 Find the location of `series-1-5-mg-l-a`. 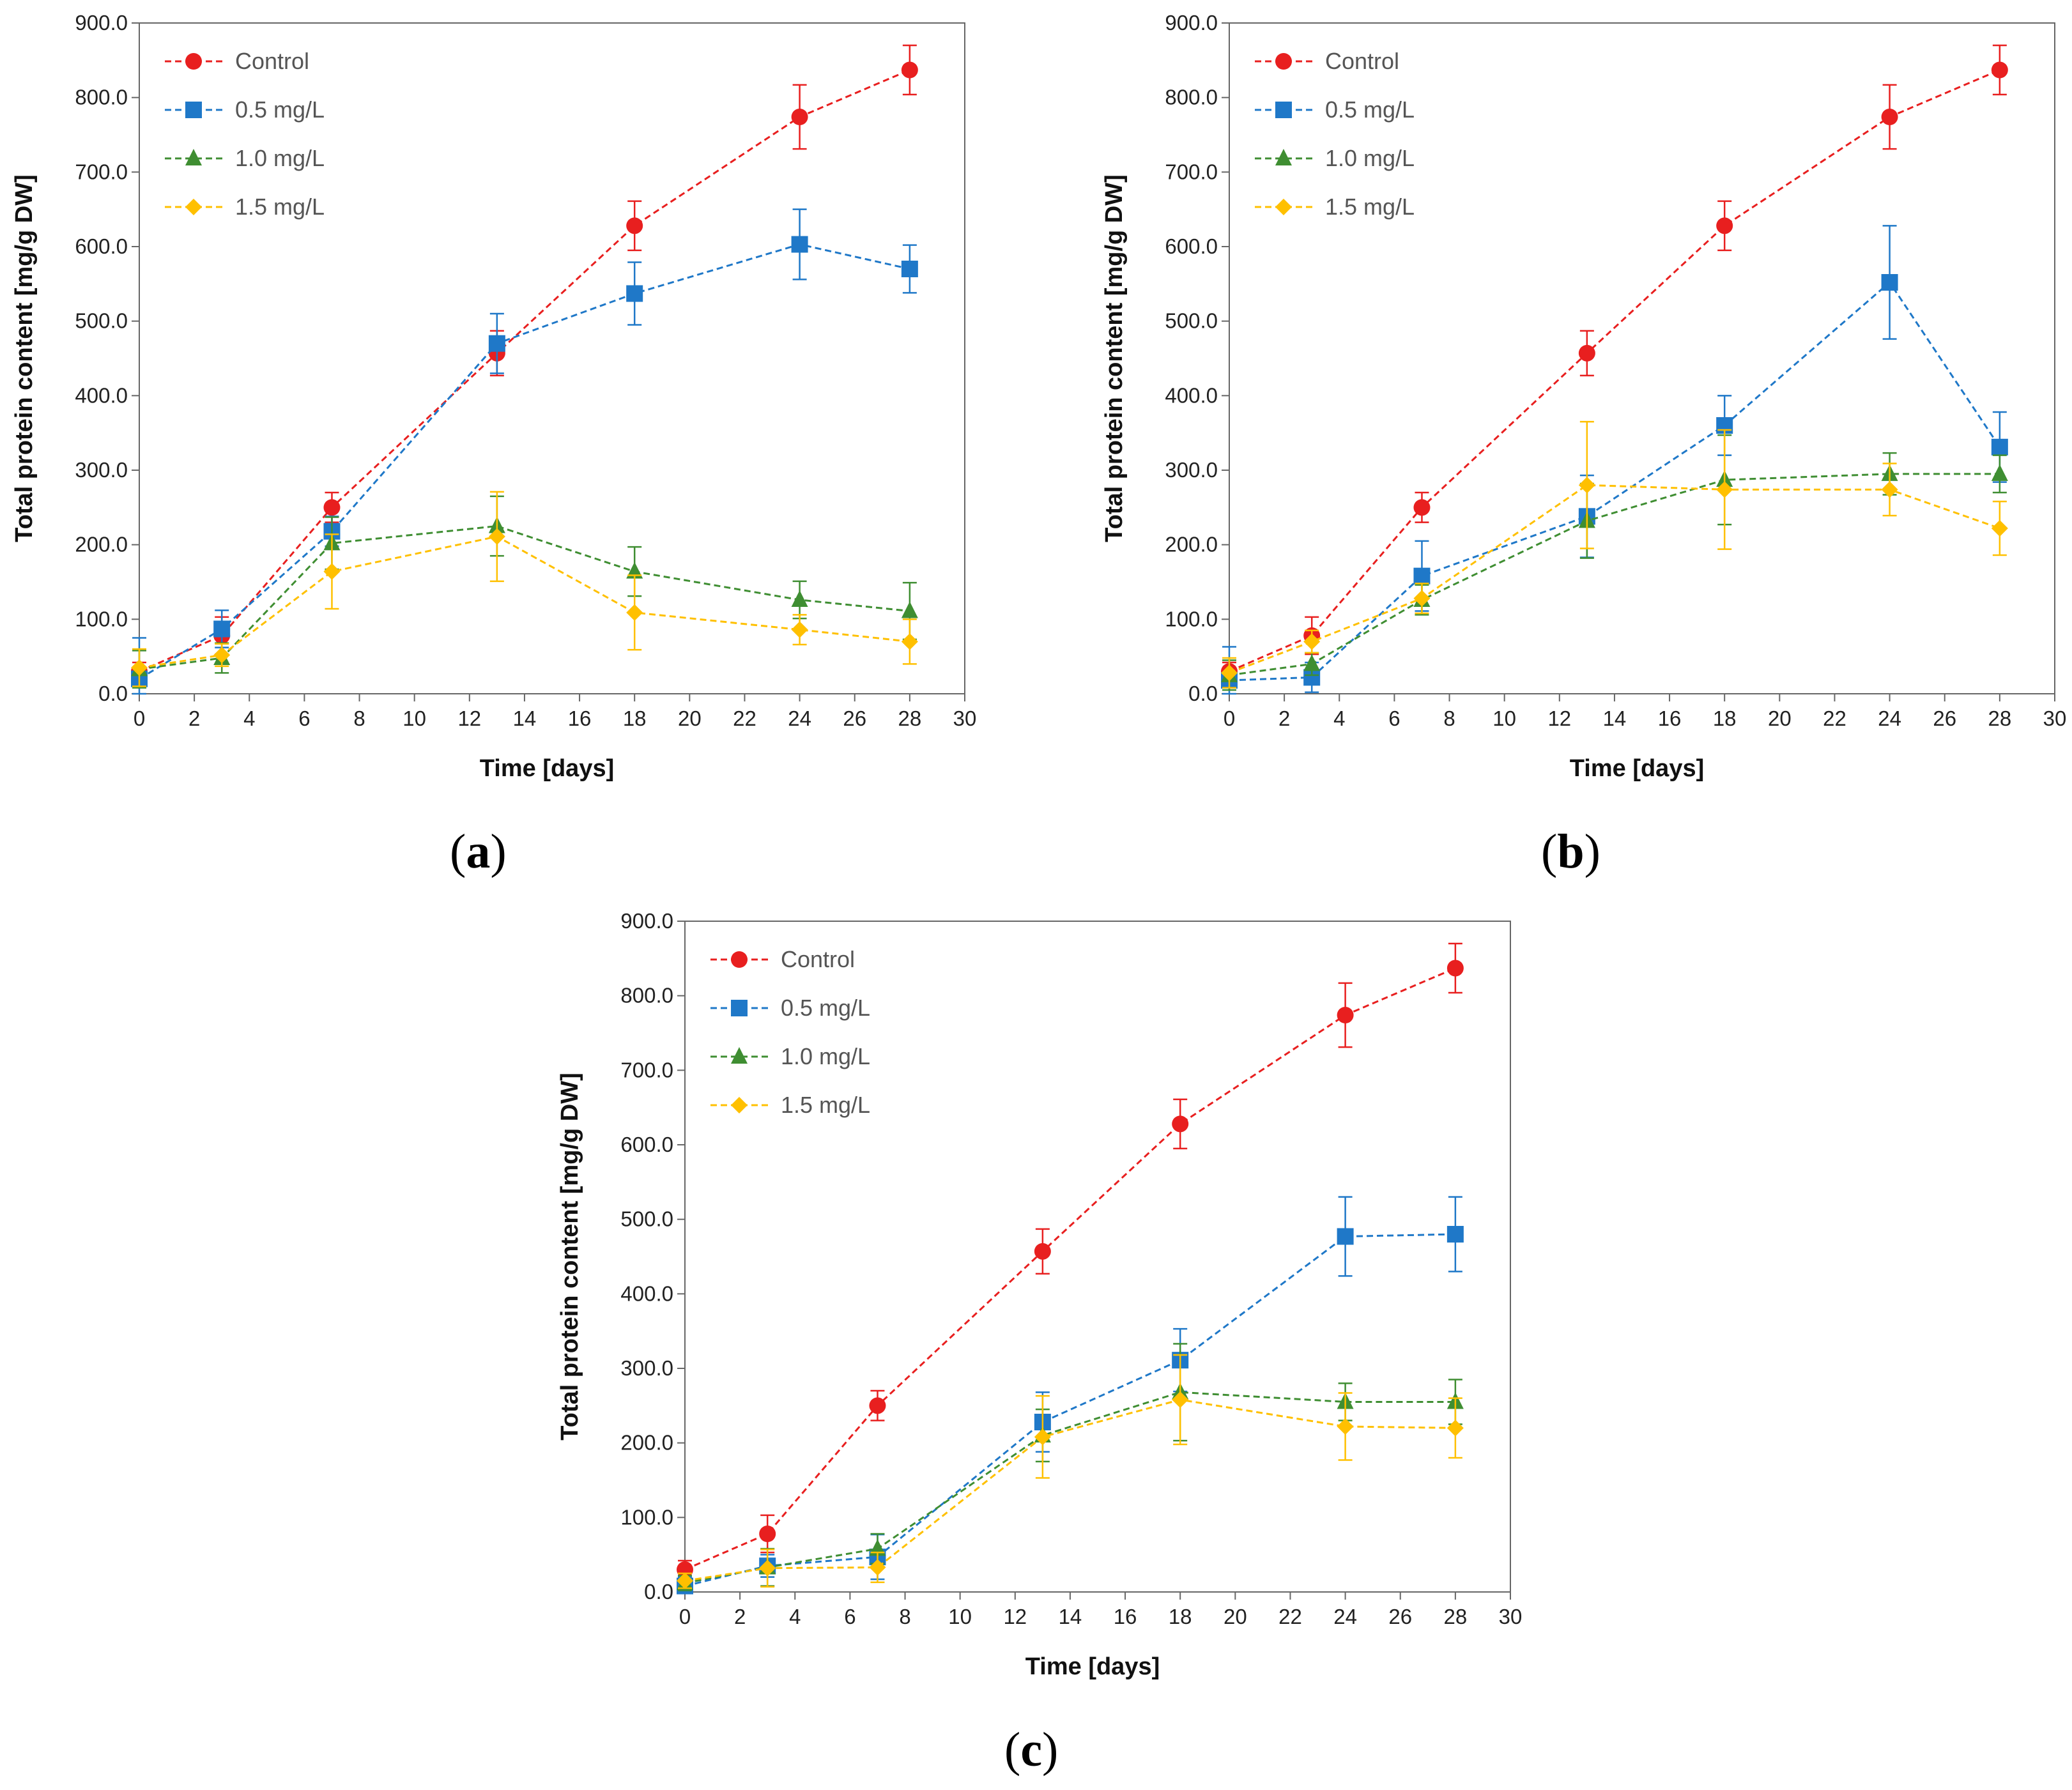

series-1-5-mg-l-a is located at coordinates (524, 589).